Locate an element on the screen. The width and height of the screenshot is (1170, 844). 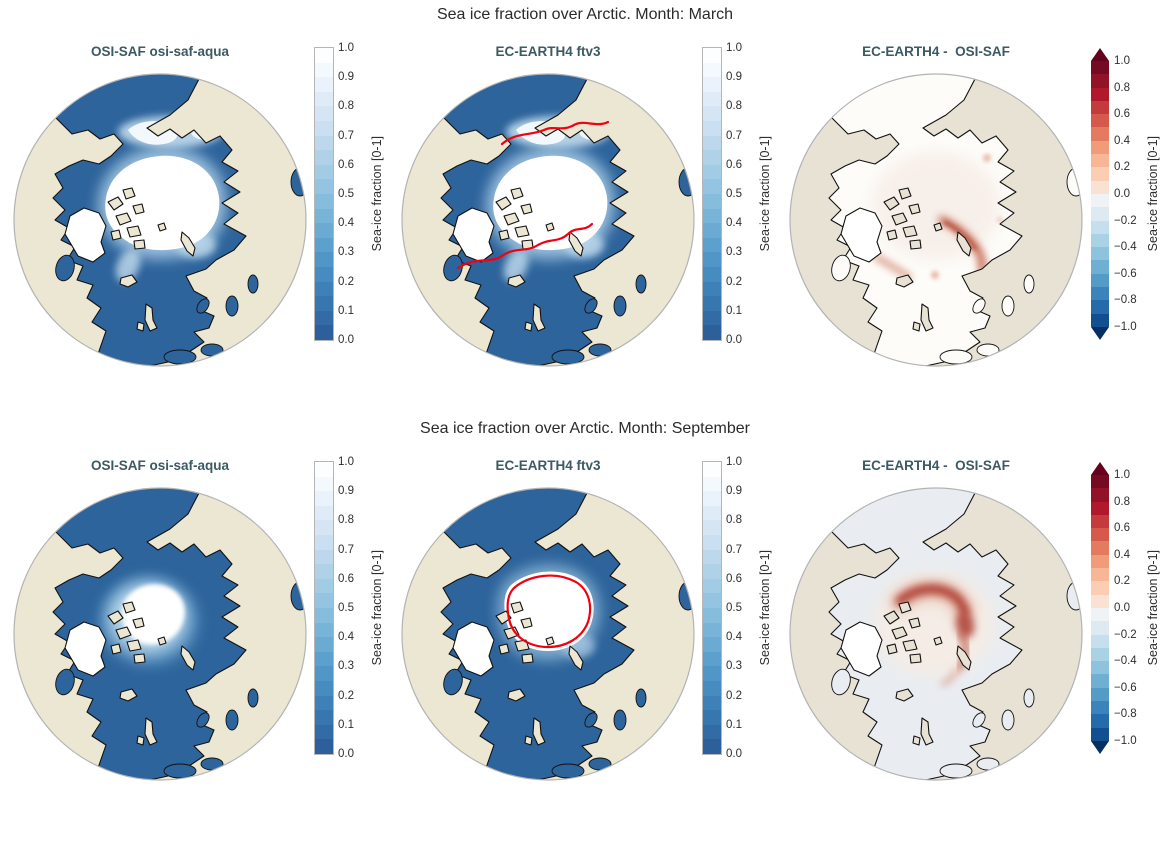
panel-title: OSI-SAF osi-saf-aqua is located at coordinates (160, 465).